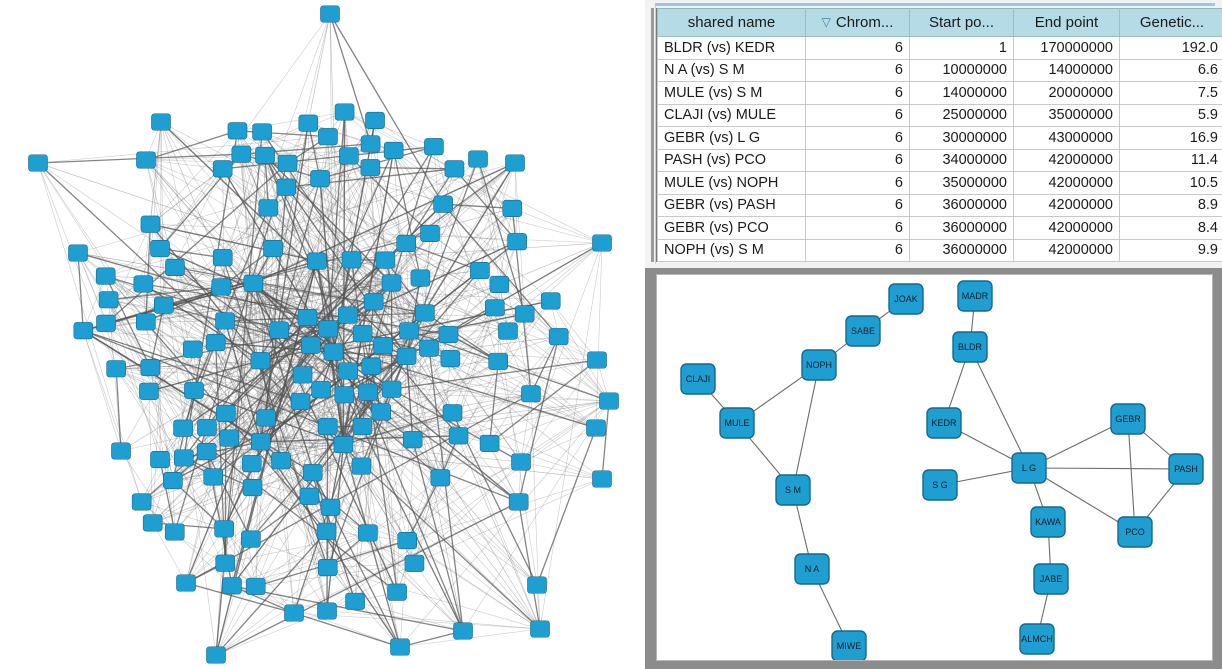 This screenshot has height=669, width=1222. What do you see at coordinates (863, 331) in the screenshot?
I see `subnetwork-node: SABE` at bounding box center [863, 331].